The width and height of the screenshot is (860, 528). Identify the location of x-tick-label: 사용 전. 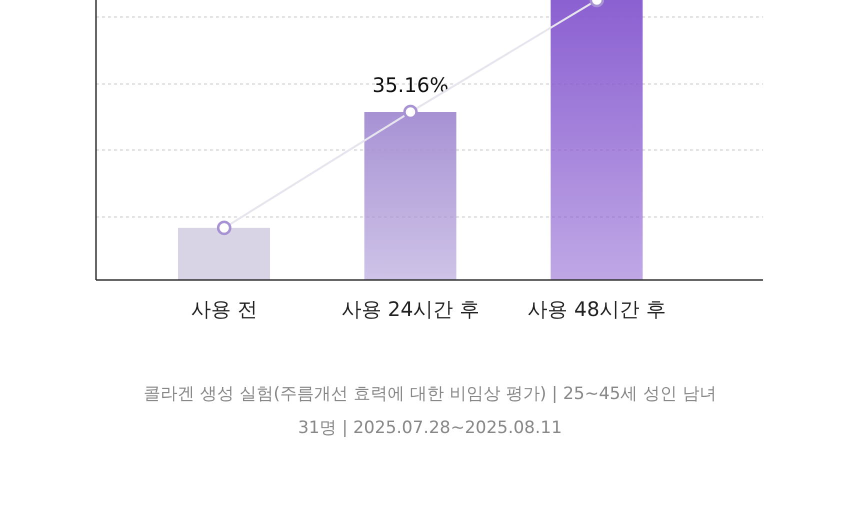
(224, 309).